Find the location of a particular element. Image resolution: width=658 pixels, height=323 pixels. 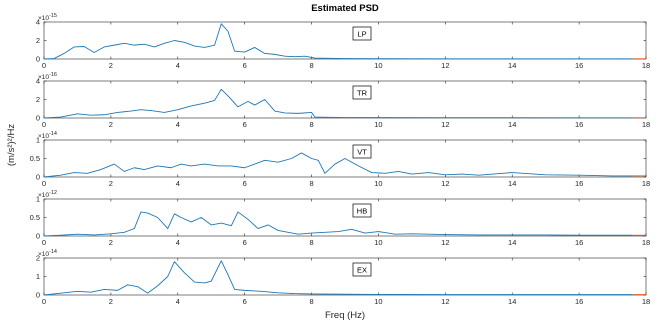

panel-label: EX is located at coordinates (362, 270).